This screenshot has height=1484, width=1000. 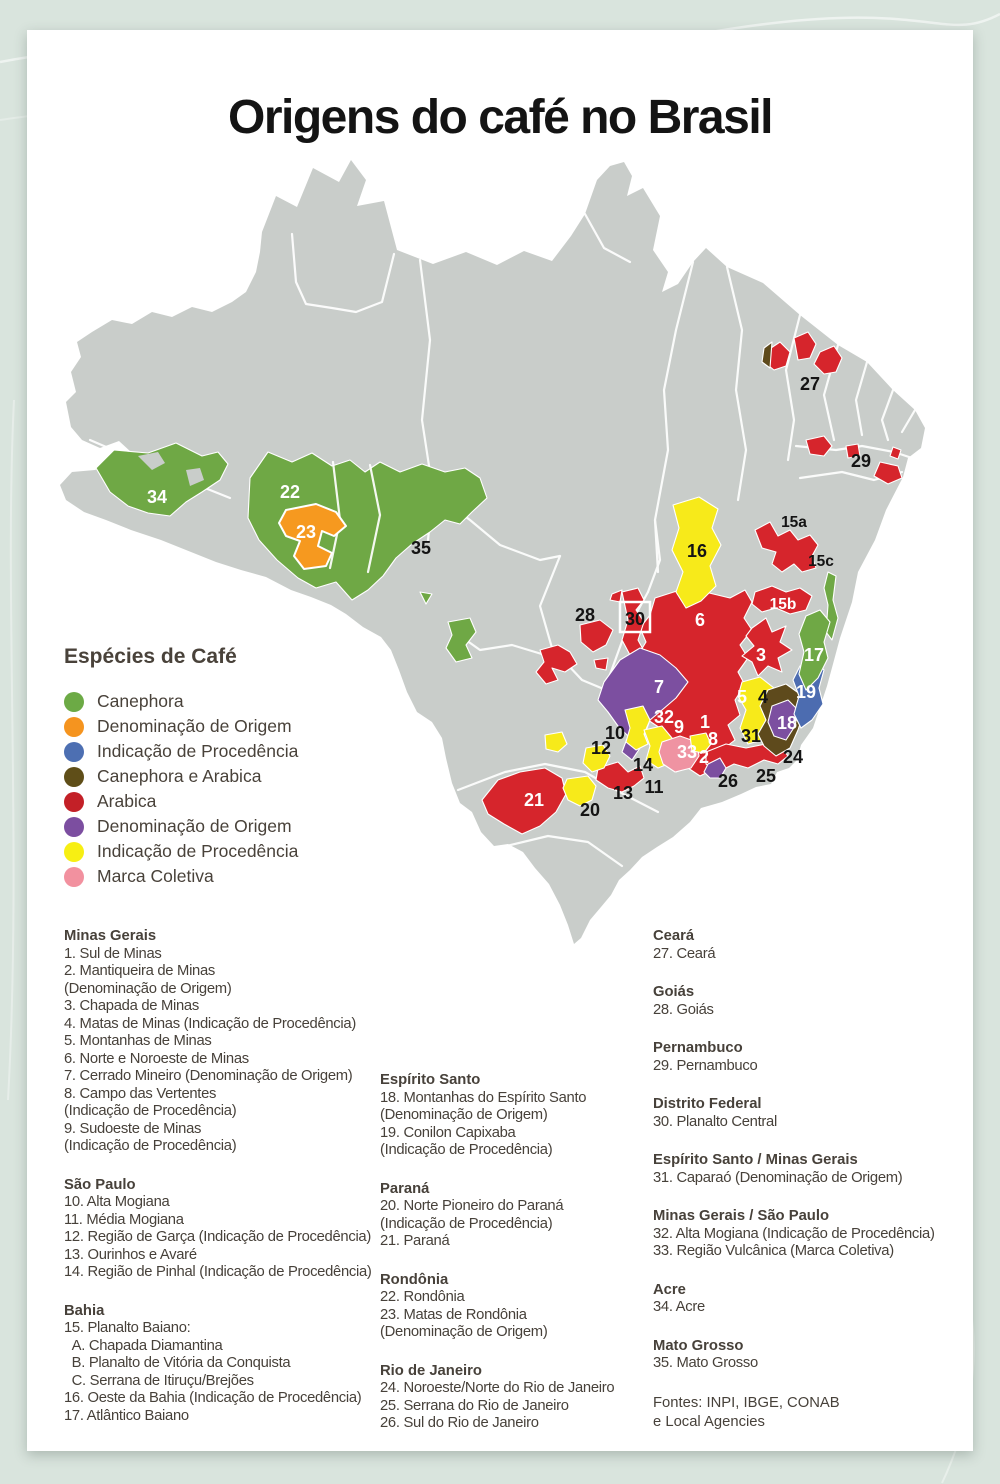 I want to click on region-28-b, so click(x=556, y=664).